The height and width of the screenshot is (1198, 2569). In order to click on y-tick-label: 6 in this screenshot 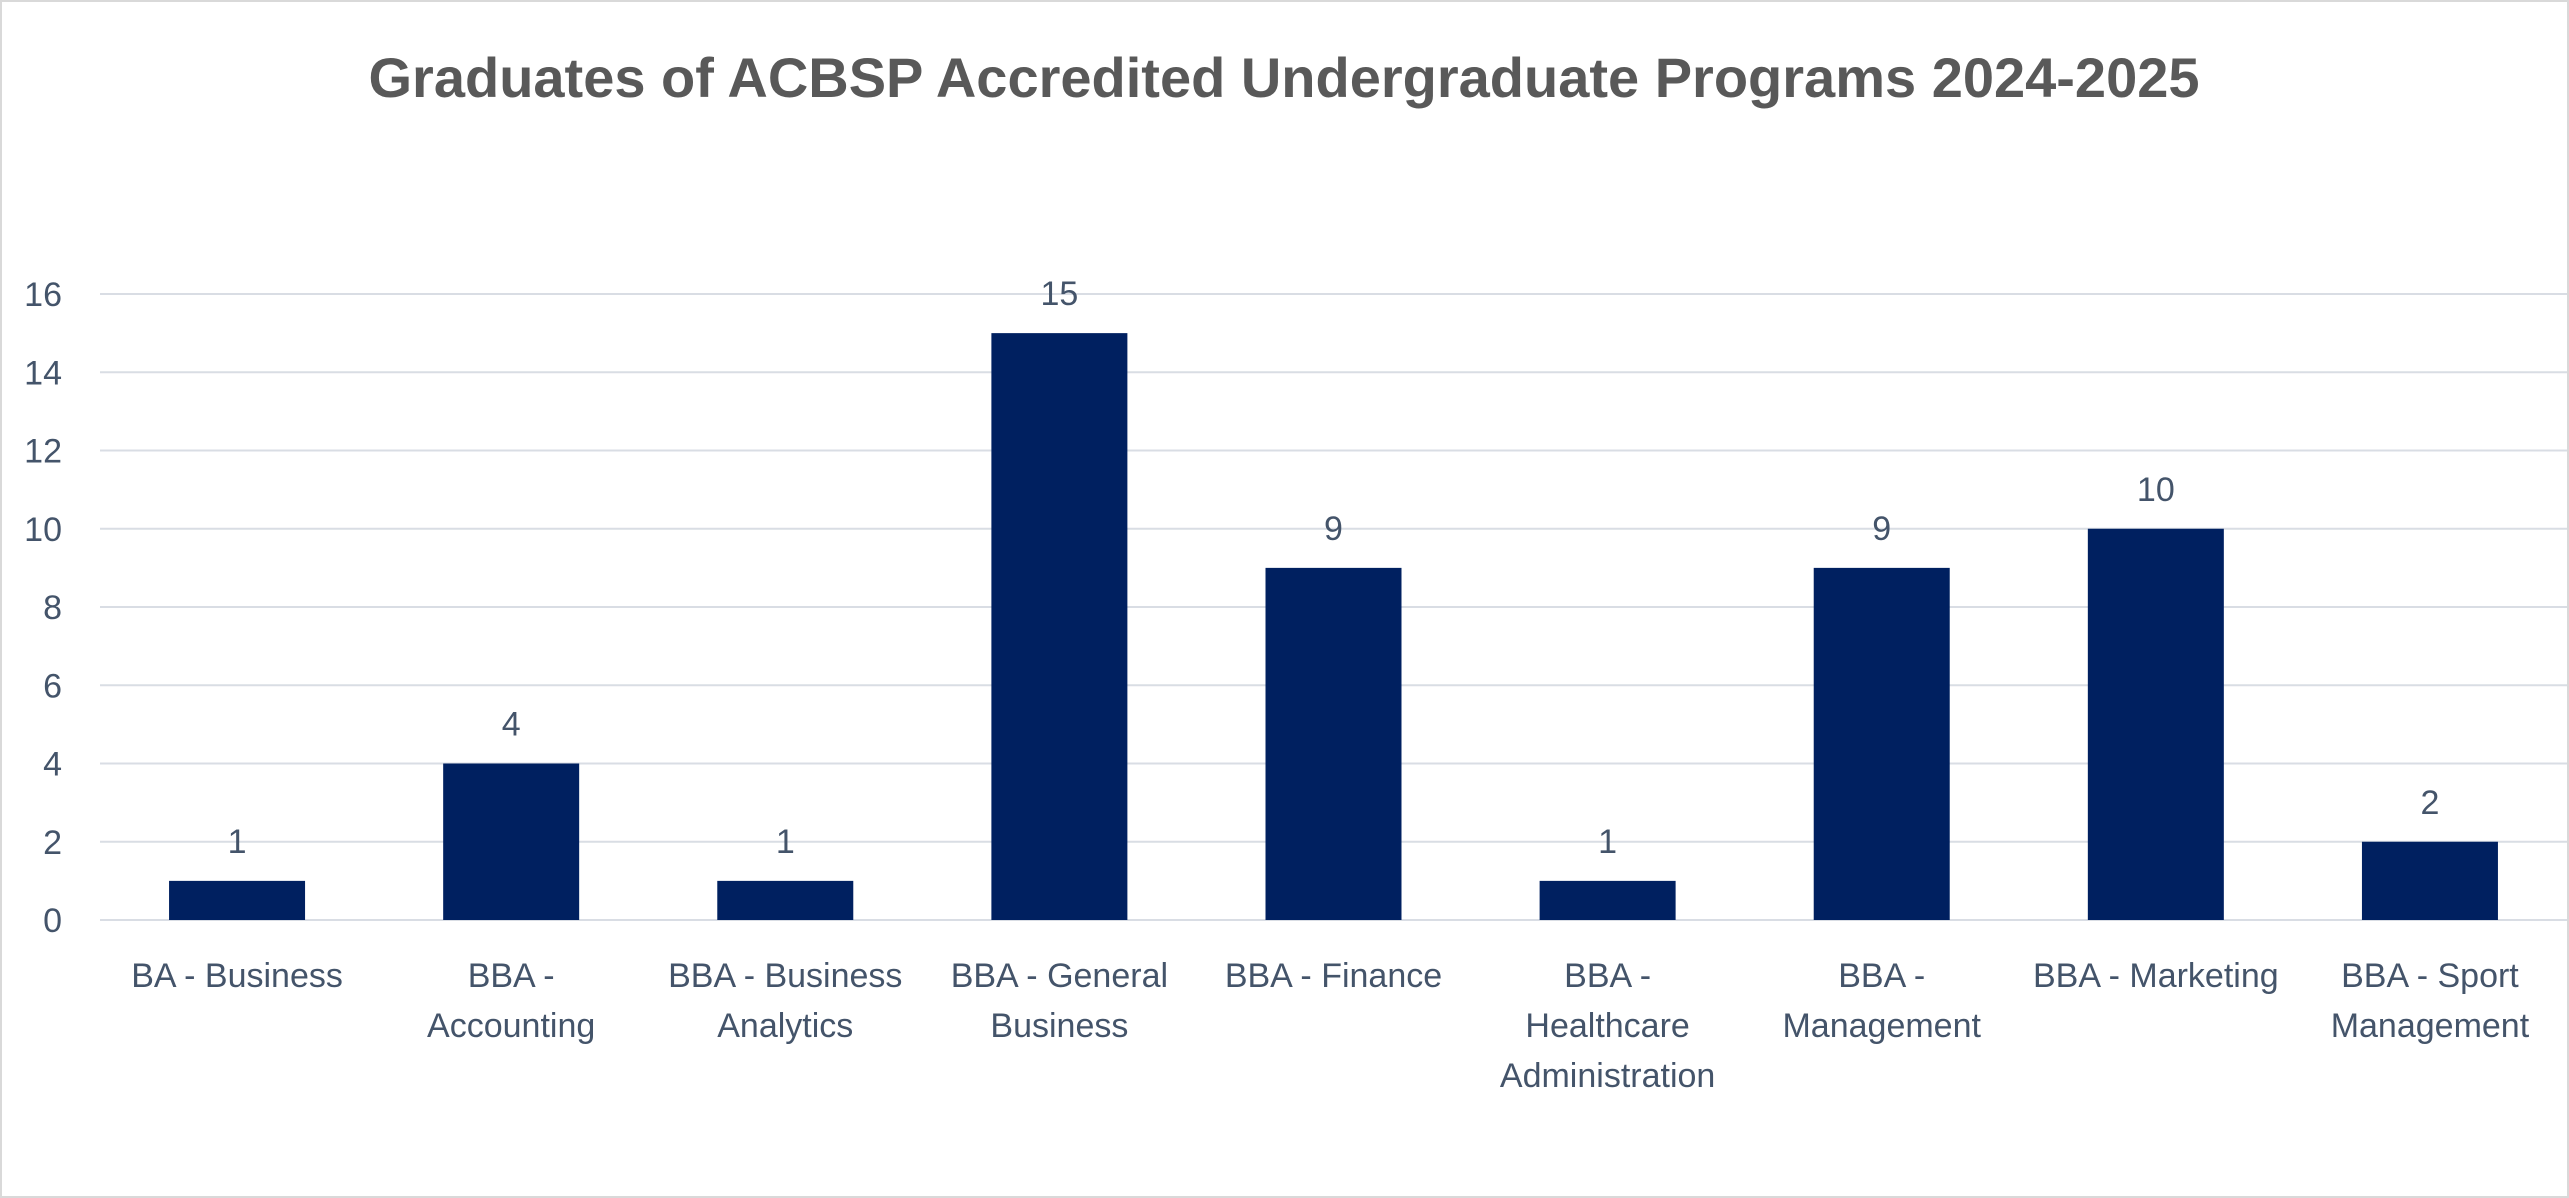, I will do `click(52, 686)`.